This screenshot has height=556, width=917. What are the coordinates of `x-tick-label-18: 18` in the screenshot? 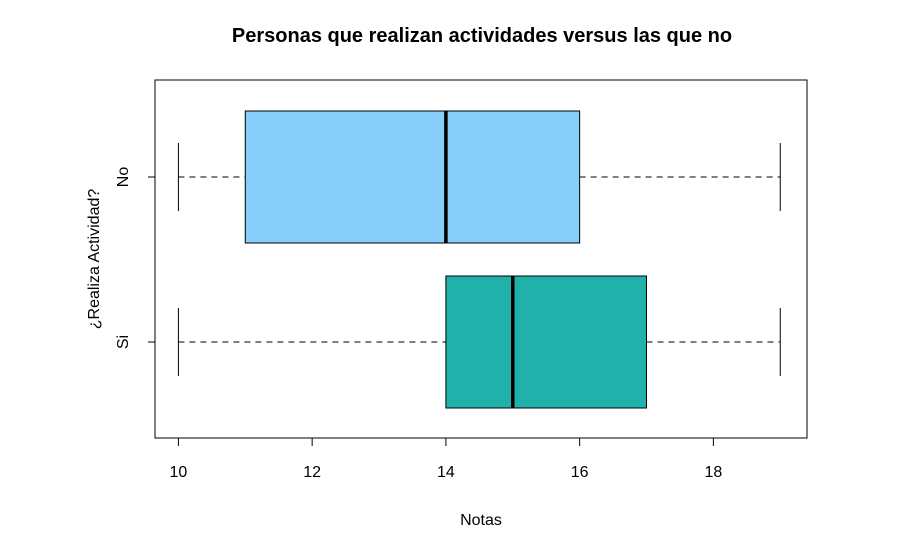 It's located at (713, 472).